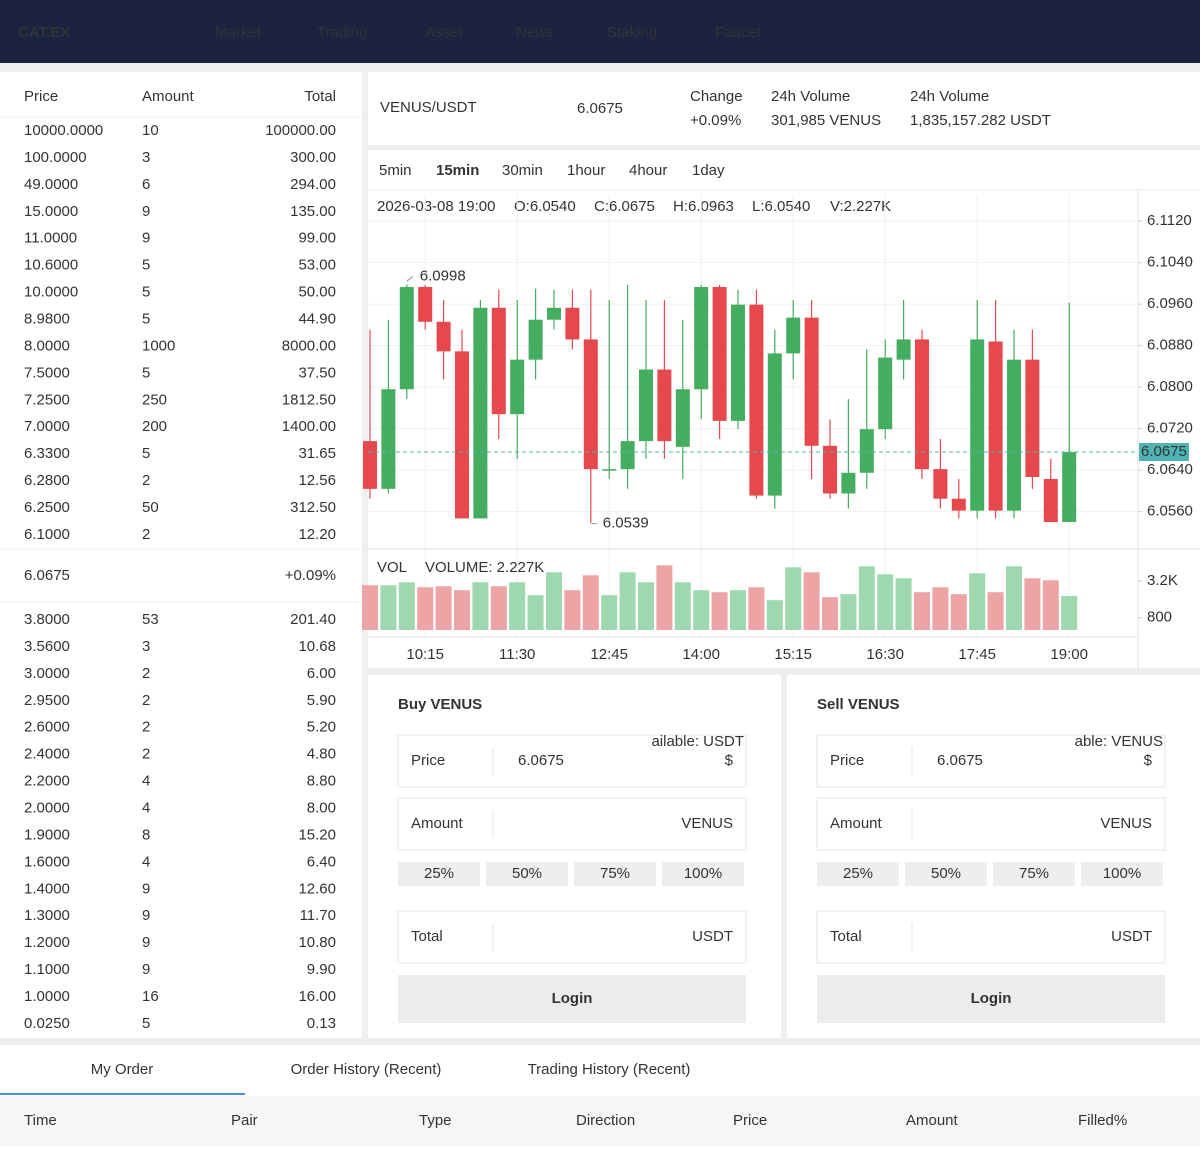  I want to click on order-tab: Trading History (Recent), so click(609, 1069).